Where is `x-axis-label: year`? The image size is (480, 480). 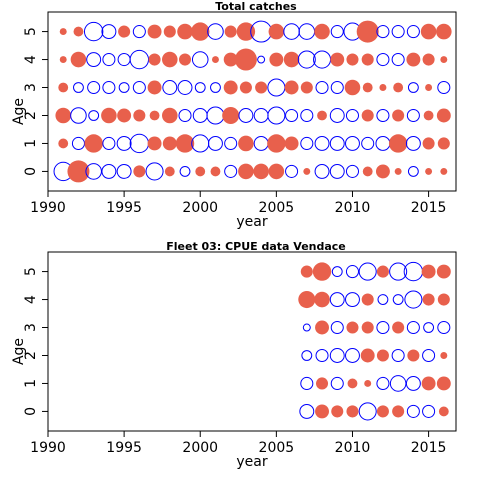 x-axis-label: year is located at coordinates (251, 222).